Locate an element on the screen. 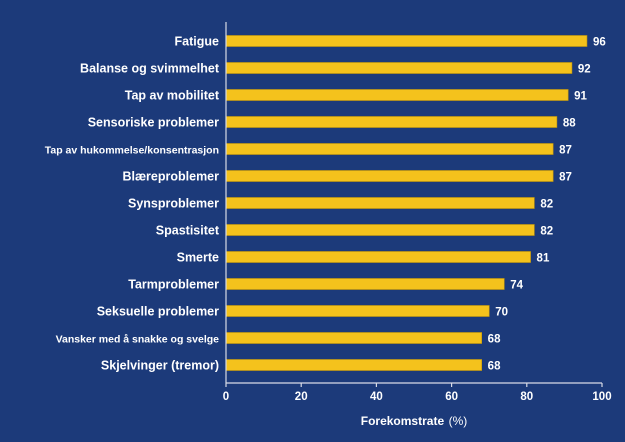 This screenshot has height=442, width=625. data-label: 74 is located at coordinates (516, 286).